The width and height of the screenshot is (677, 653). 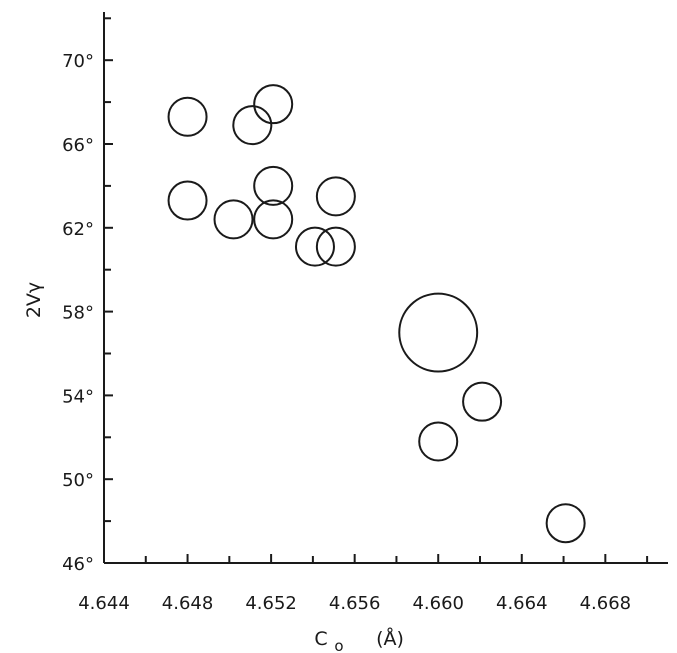 I want to click on y-tick-label: 50°, so click(x=78, y=480).